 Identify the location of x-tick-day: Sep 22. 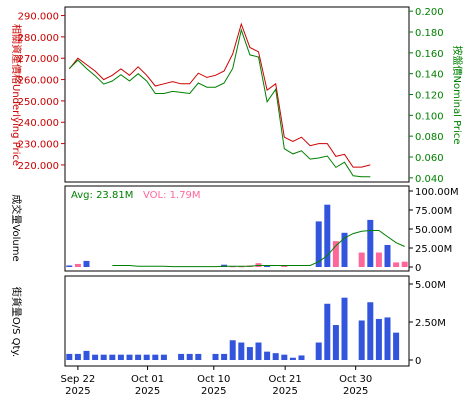
(78, 379).